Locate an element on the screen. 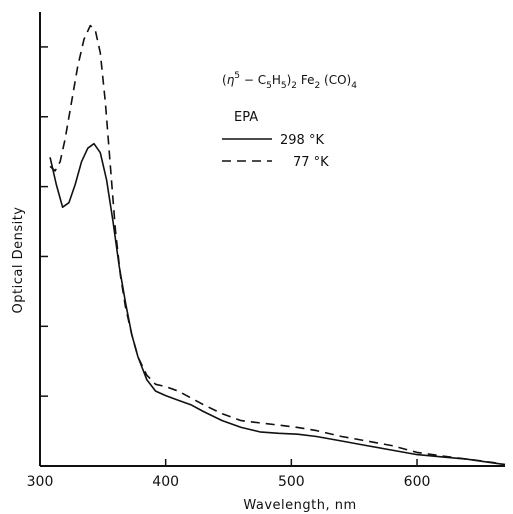 This screenshot has height=514, width=513. x-tick-label: 300 is located at coordinates (40, 482).